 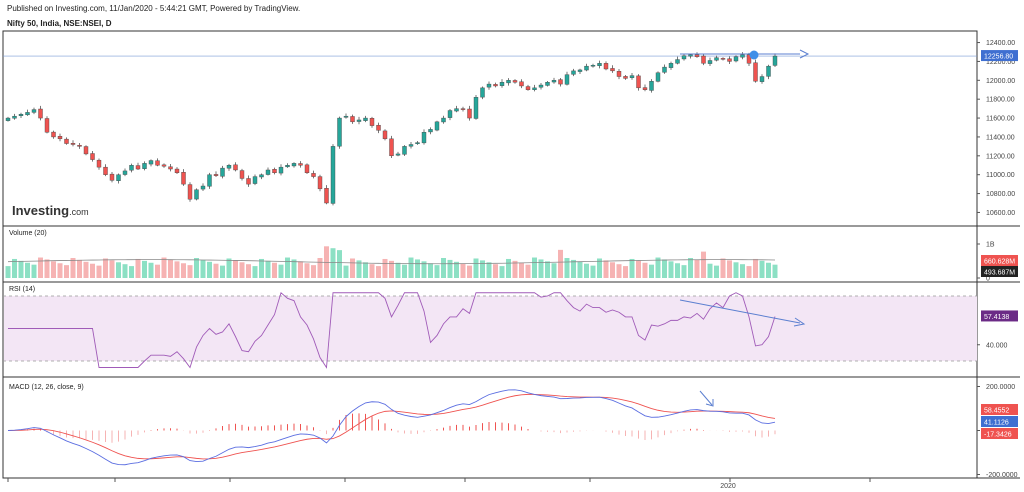 What do you see at coordinates (1000, 119) in the screenshot?
I see `price-tick-label: 11600.00` at bounding box center [1000, 119].